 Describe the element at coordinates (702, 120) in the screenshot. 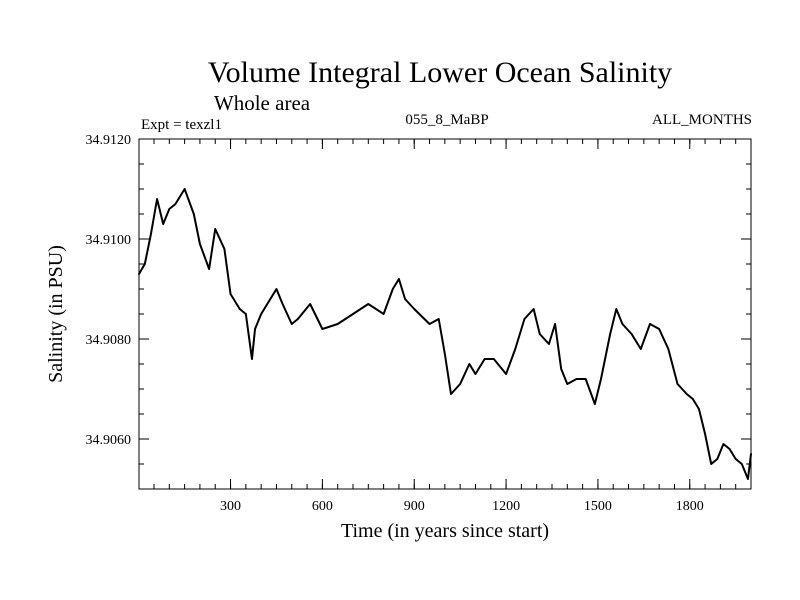

I see `months-label: ALL_MONTHS` at that location.